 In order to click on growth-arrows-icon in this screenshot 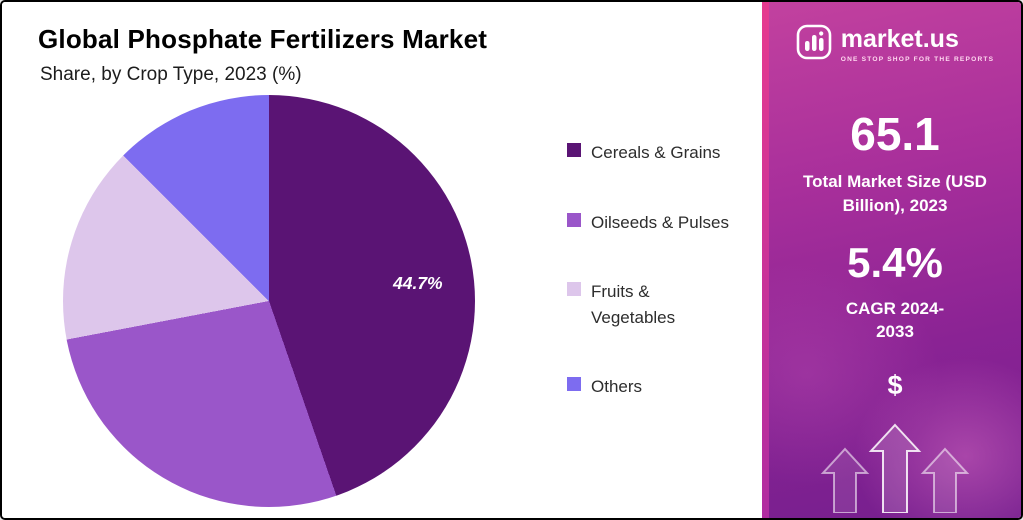, I will do `click(895, 470)`.